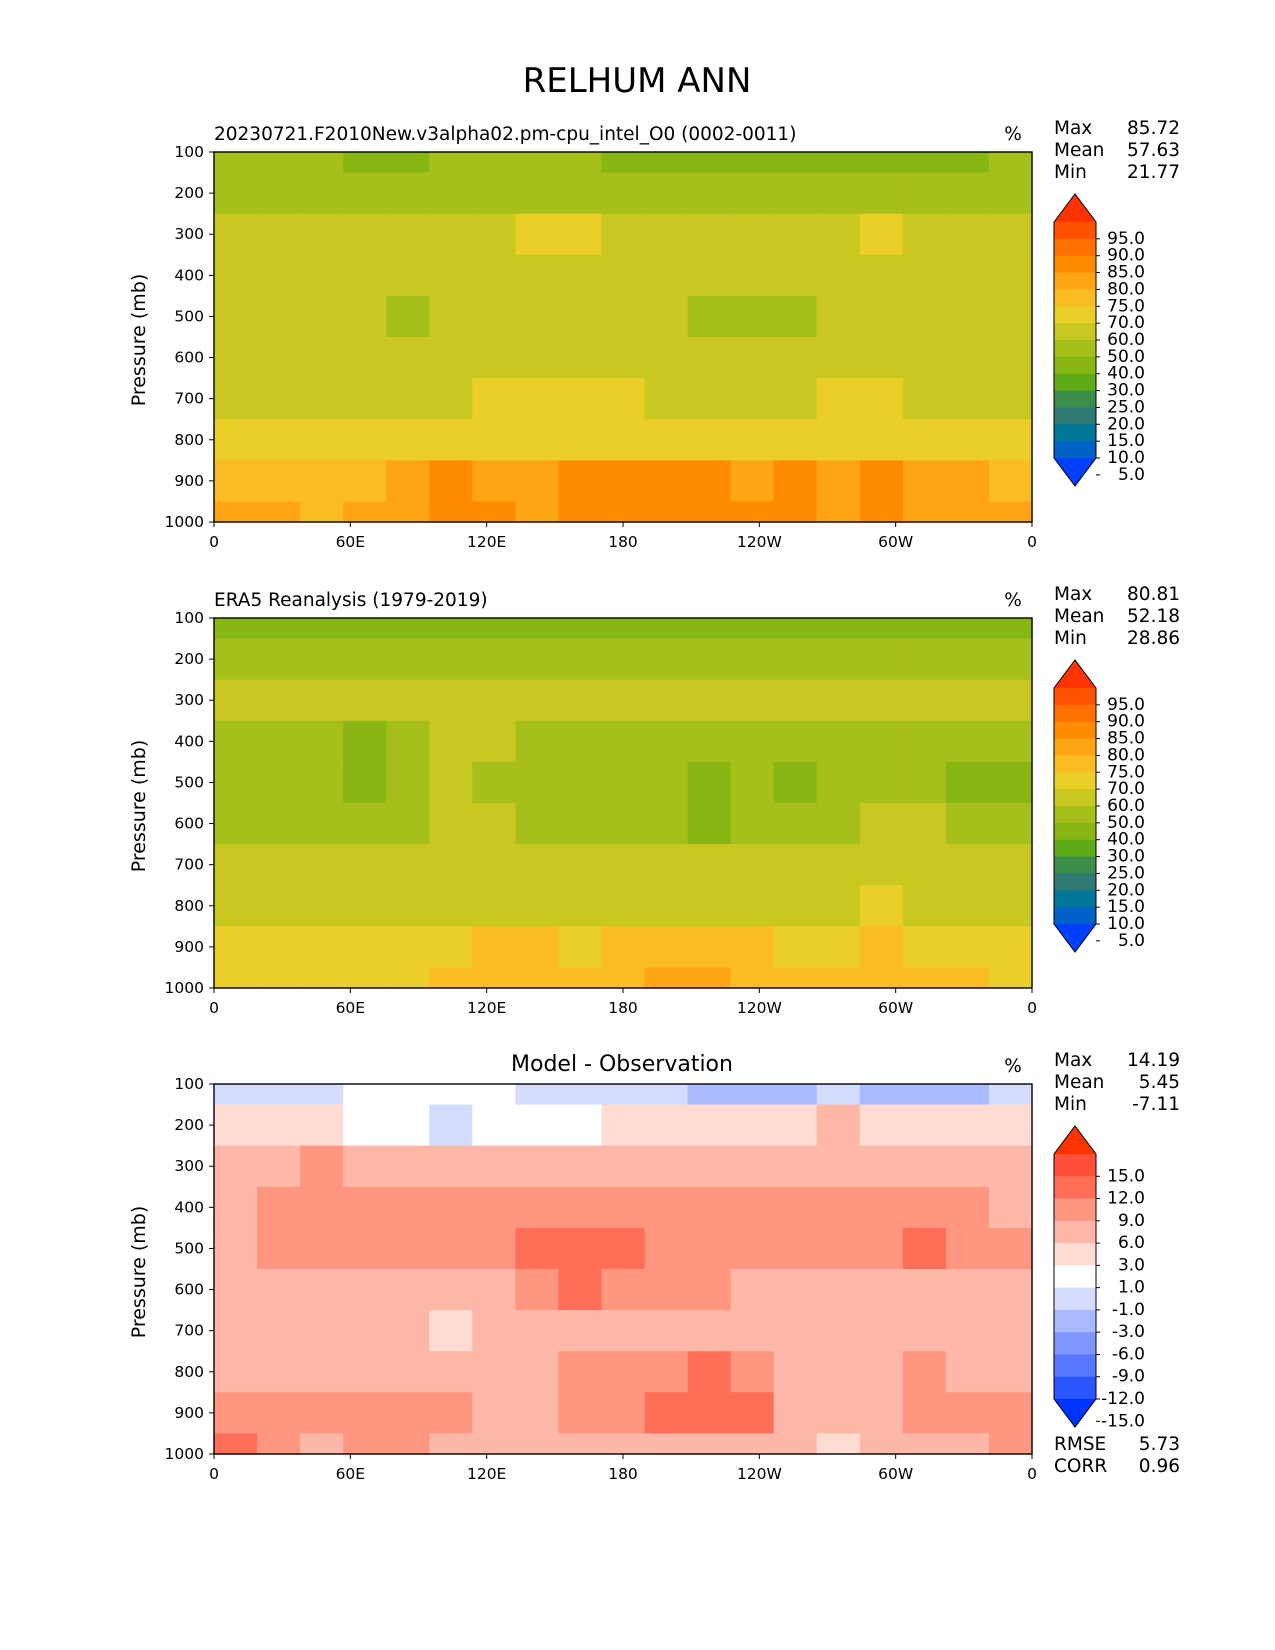  What do you see at coordinates (1159, 1082) in the screenshot?
I see `stat-mean-value: 5.45` at bounding box center [1159, 1082].